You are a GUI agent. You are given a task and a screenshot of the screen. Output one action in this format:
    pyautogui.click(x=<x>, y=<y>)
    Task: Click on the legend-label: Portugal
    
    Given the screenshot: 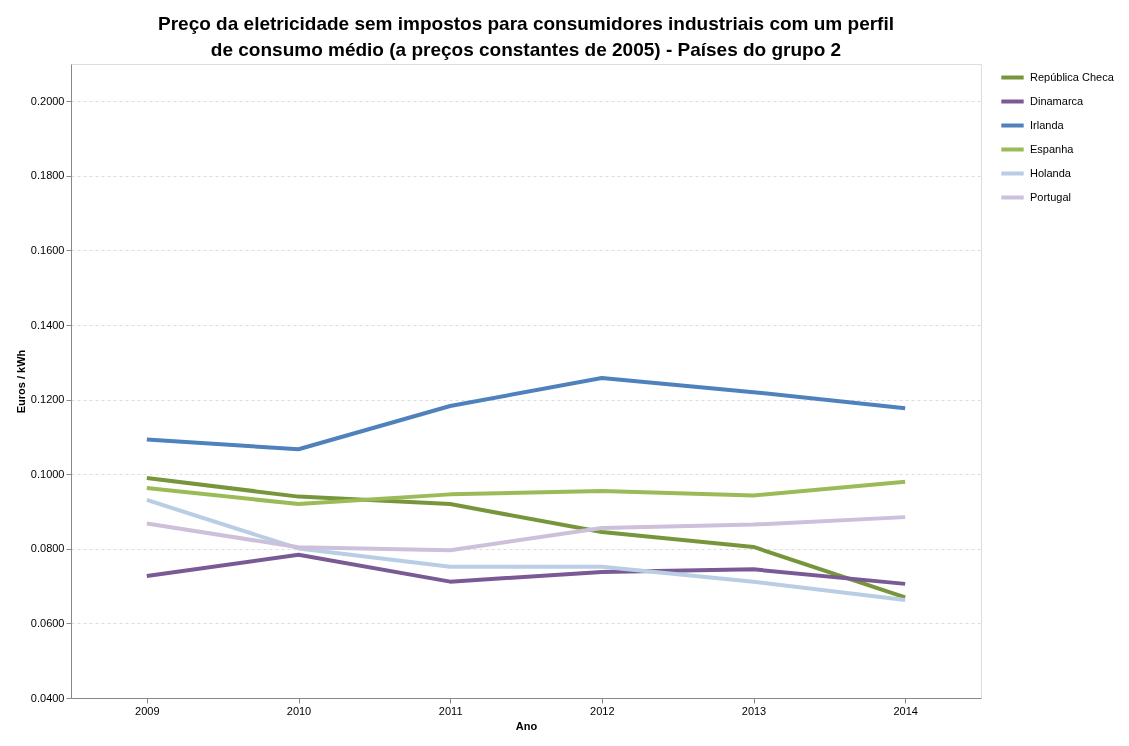 What is the action you would take?
    pyautogui.click(x=1050, y=196)
    